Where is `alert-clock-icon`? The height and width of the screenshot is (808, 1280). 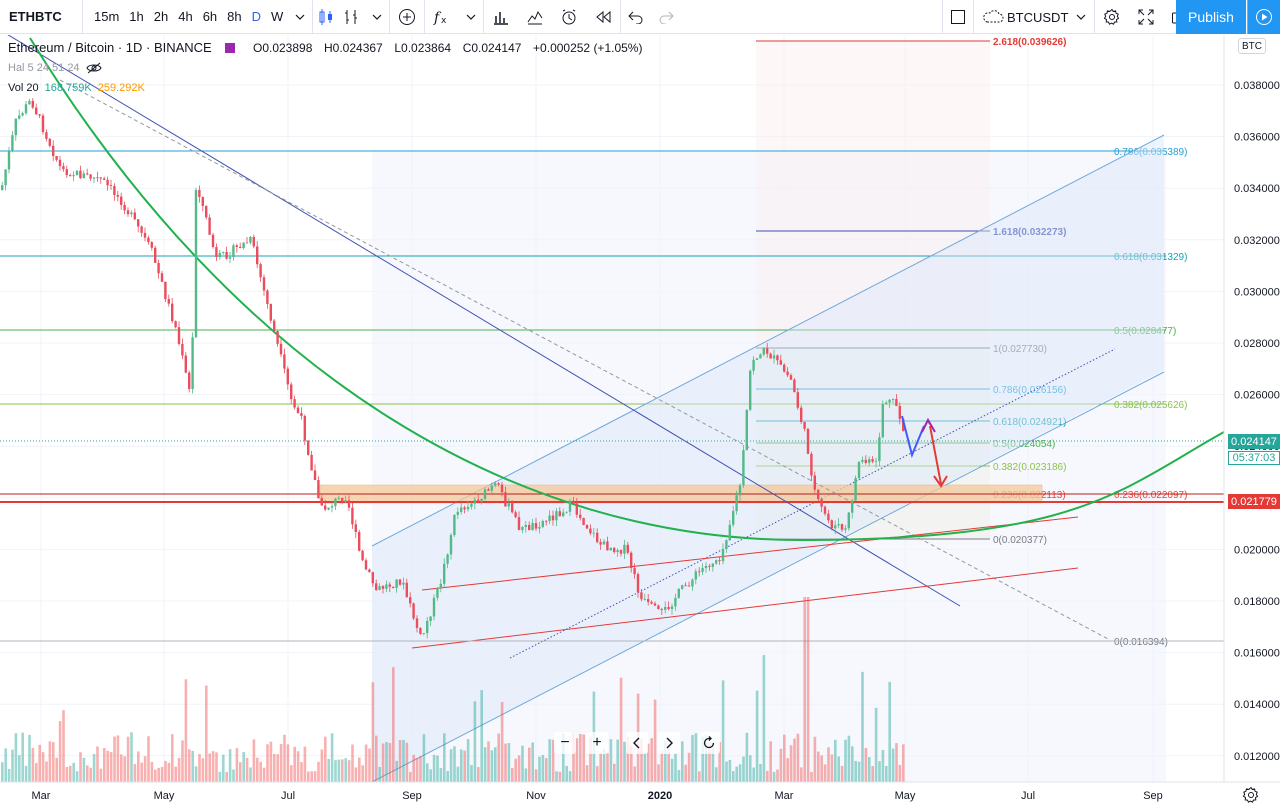 alert-clock-icon is located at coordinates (569, 17).